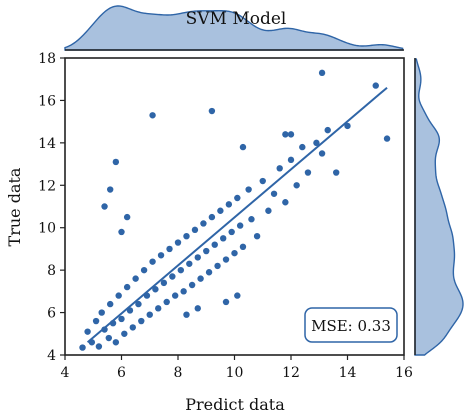 The height and width of the screenshot is (418, 474). Describe the element at coordinates (51, 271) in the screenshot. I see `y-tick-label: 8` at that location.